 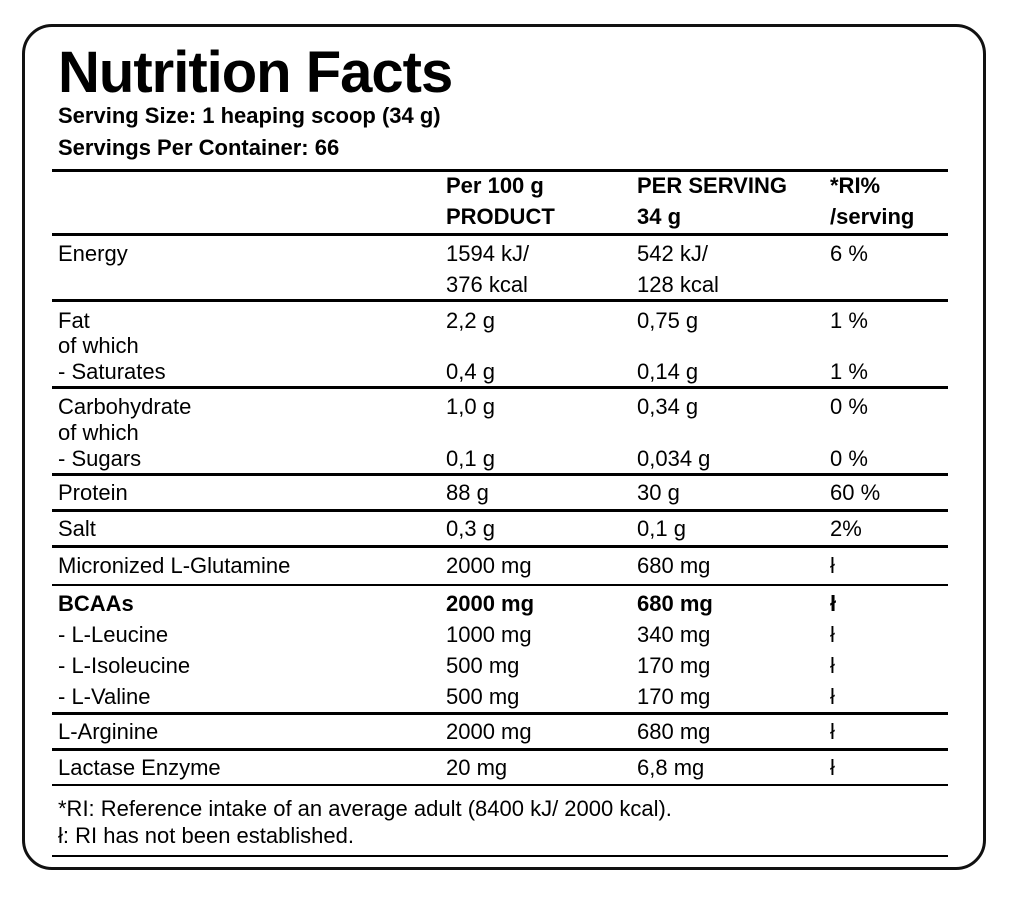 I want to click on row-energy-serving-kcal: 128 kcal, so click(x=678, y=284).